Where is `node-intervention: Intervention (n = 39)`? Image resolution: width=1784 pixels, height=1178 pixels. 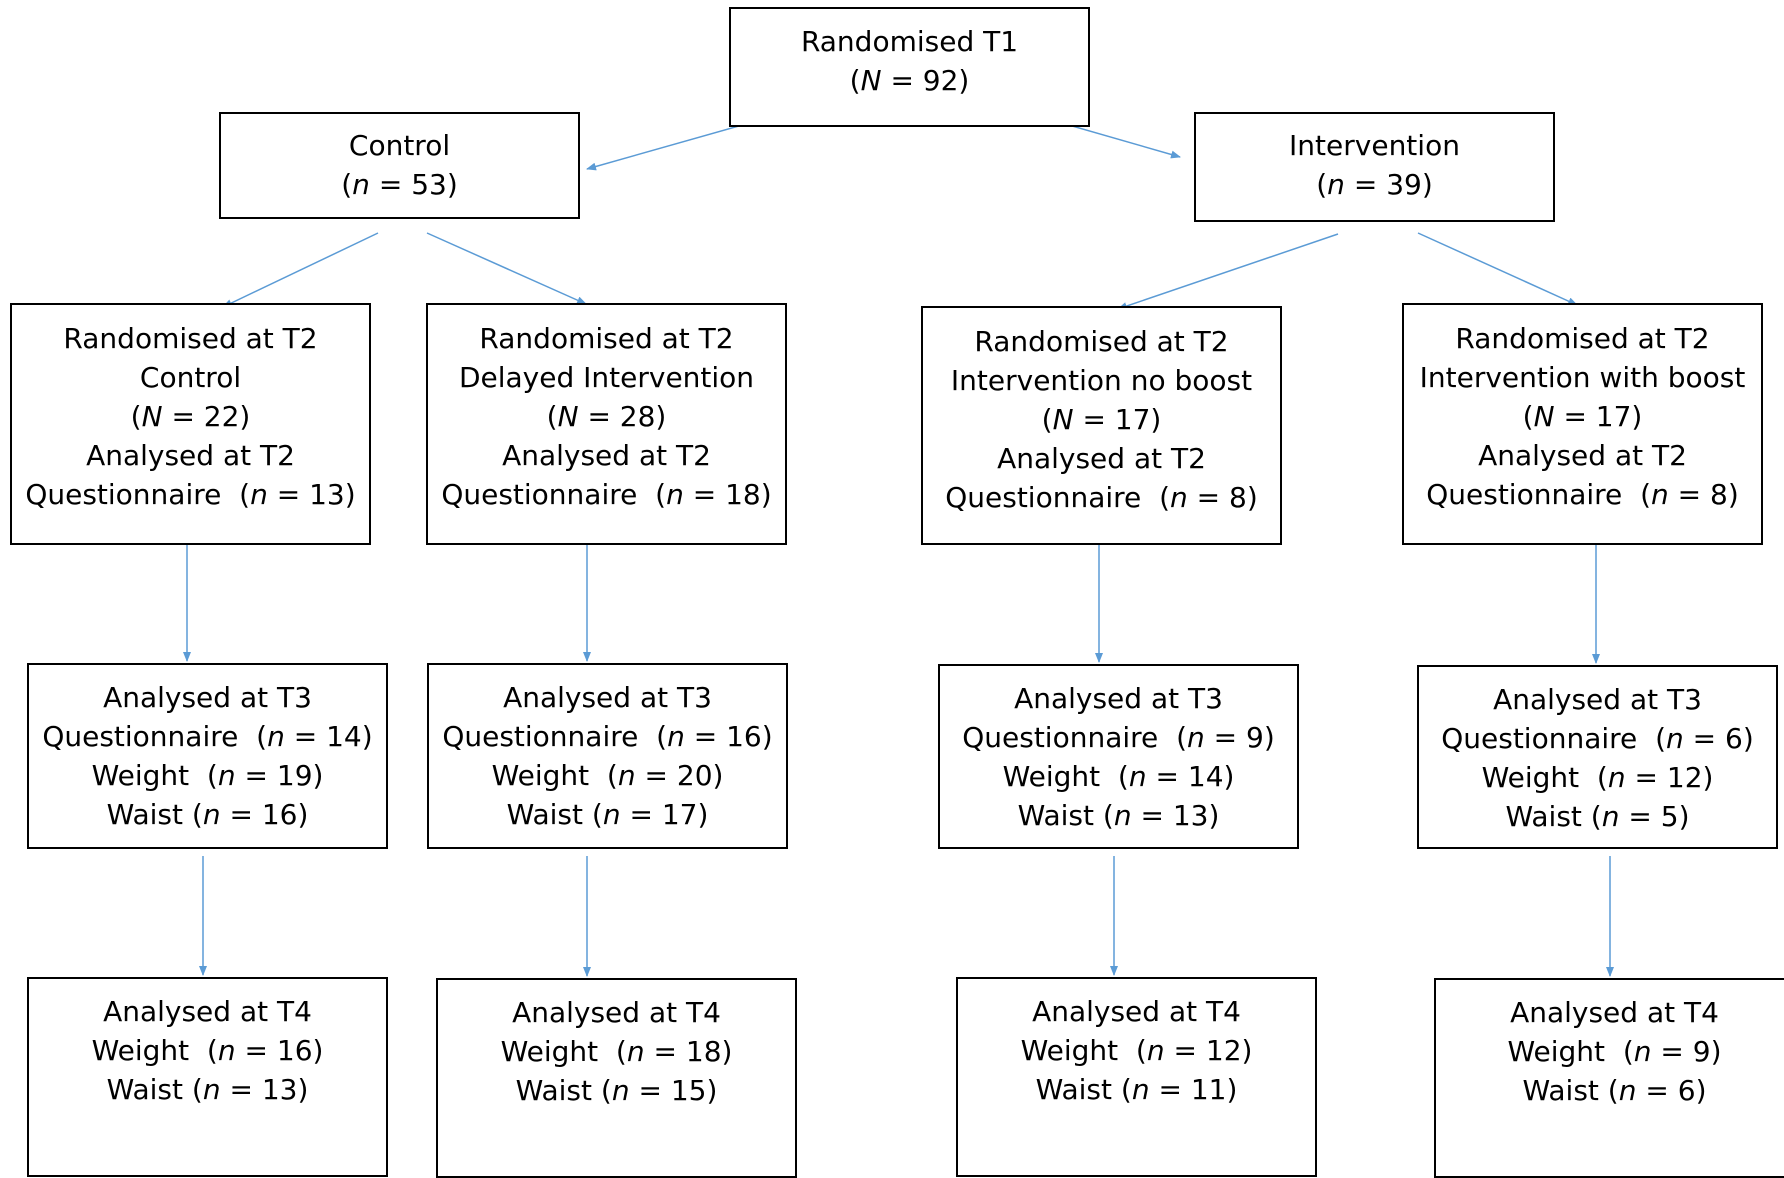
node-intervention: Intervention (n = 39) is located at coordinates (1374, 167).